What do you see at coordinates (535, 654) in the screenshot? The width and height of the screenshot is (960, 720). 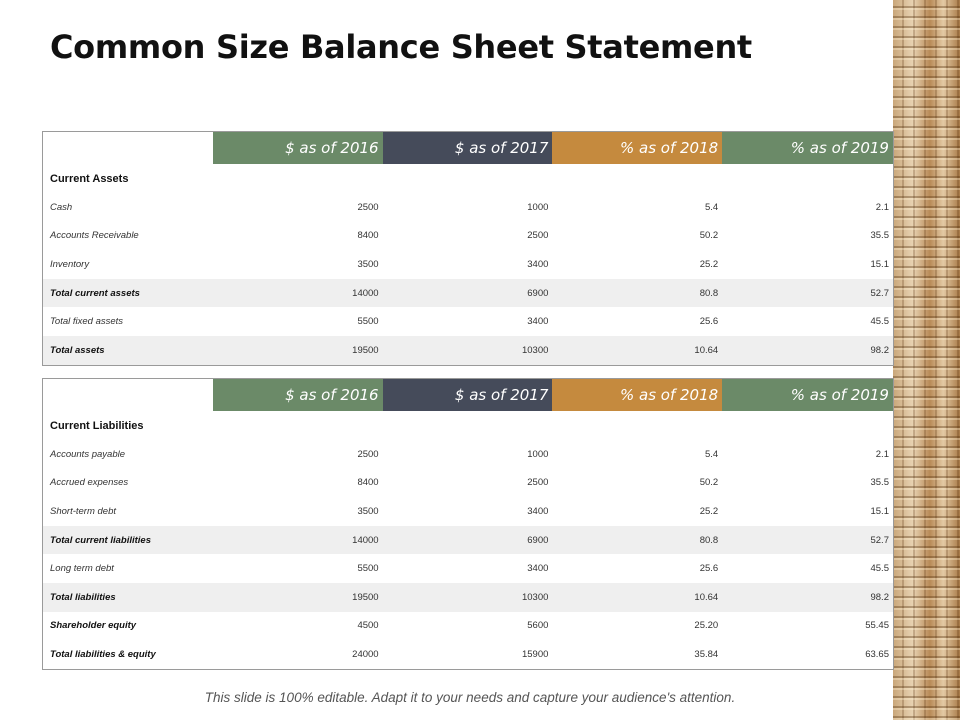 I see `cell: 15900` at bounding box center [535, 654].